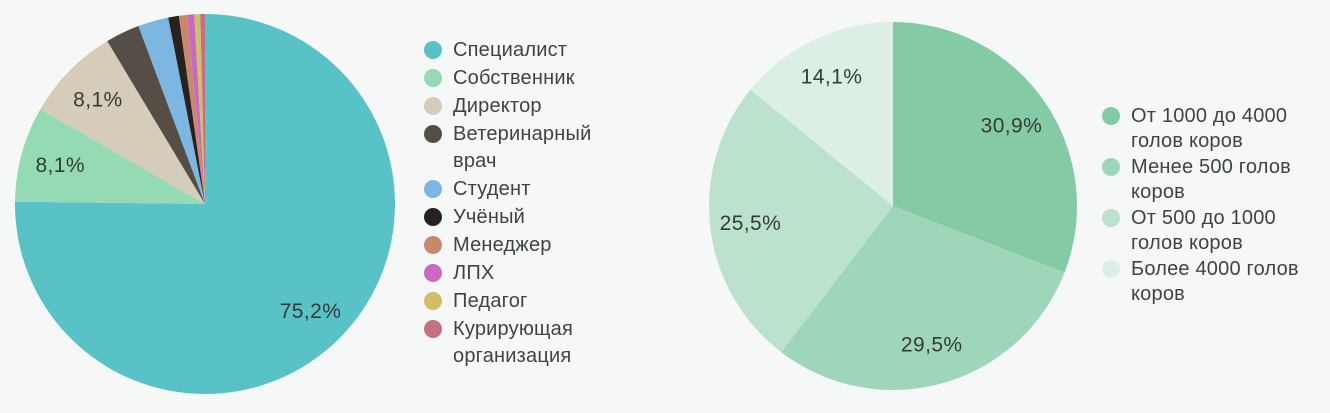 The height and width of the screenshot is (413, 1330). What do you see at coordinates (522, 147) in the screenshot?
I see `legend-label: Ветеринарный врач` at bounding box center [522, 147].